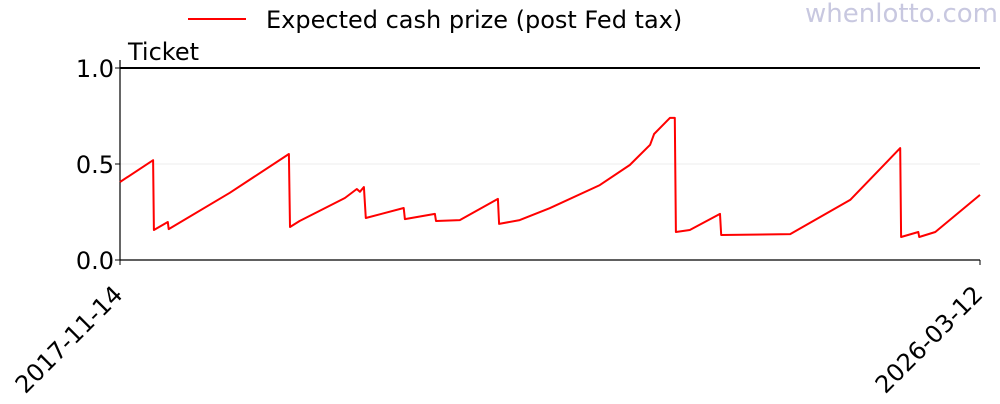 The image size is (1000, 404). What do you see at coordinates (95, 261) in the screenshot?
I see `y-tick-label: 0.0` at bounding box center [95, 261].